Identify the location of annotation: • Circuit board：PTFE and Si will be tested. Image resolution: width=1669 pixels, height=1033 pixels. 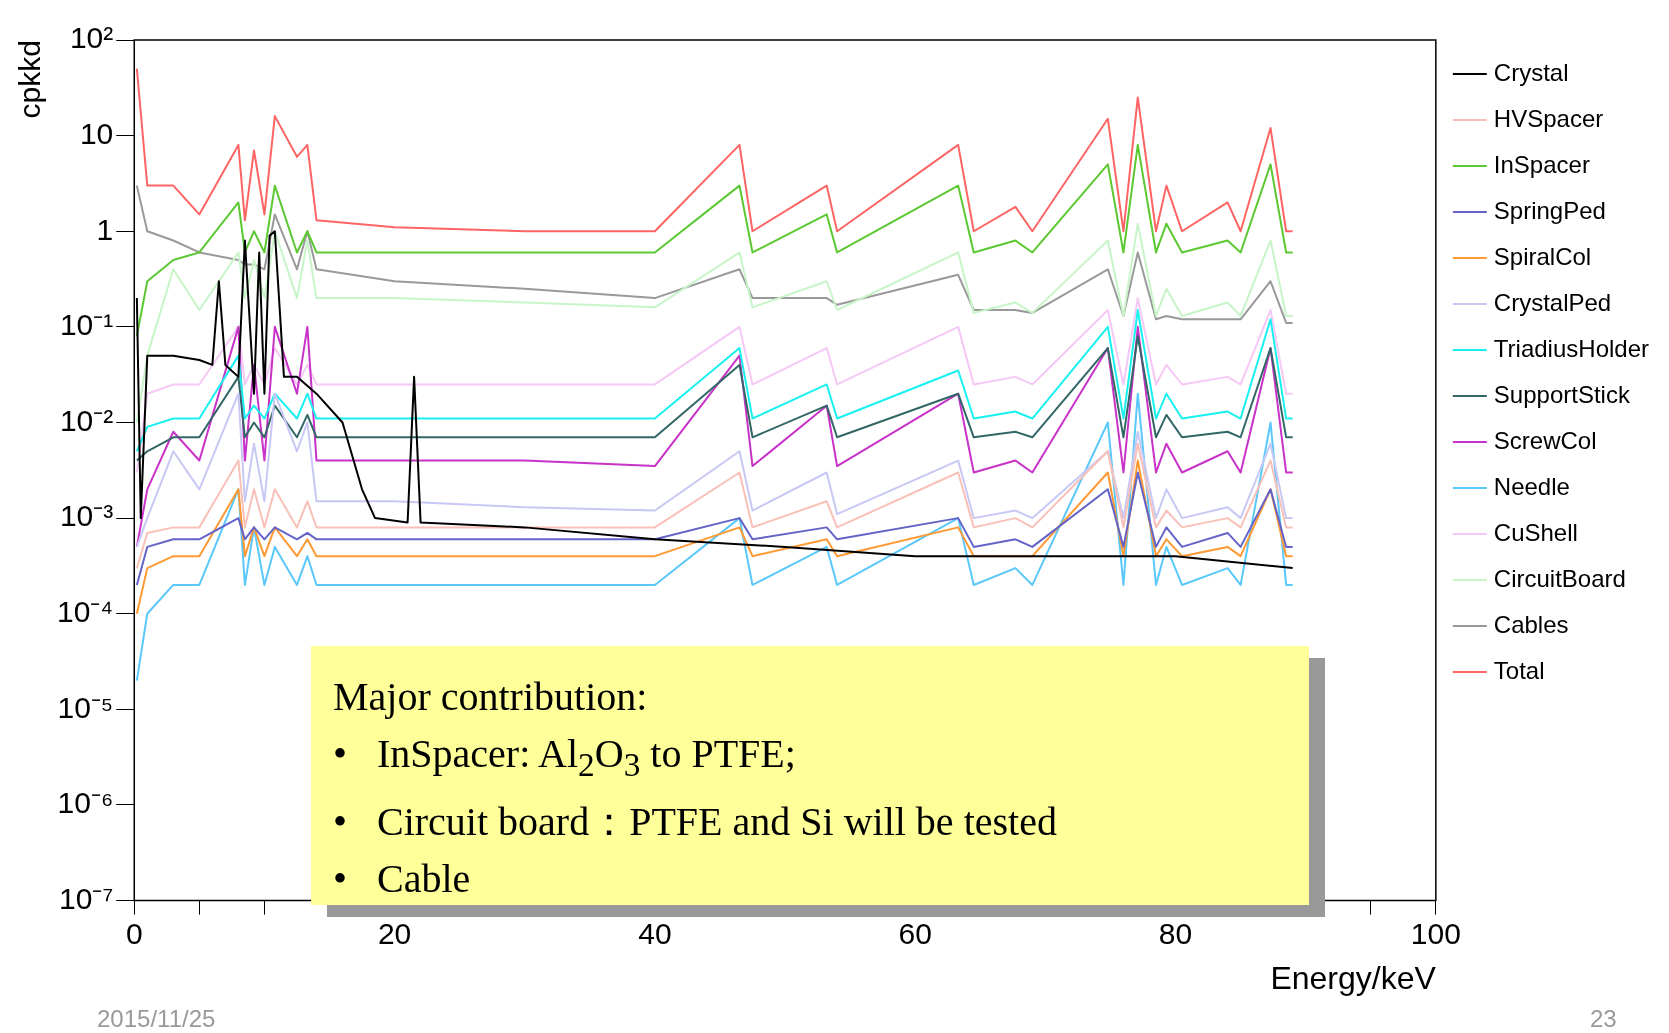
(695, 822).